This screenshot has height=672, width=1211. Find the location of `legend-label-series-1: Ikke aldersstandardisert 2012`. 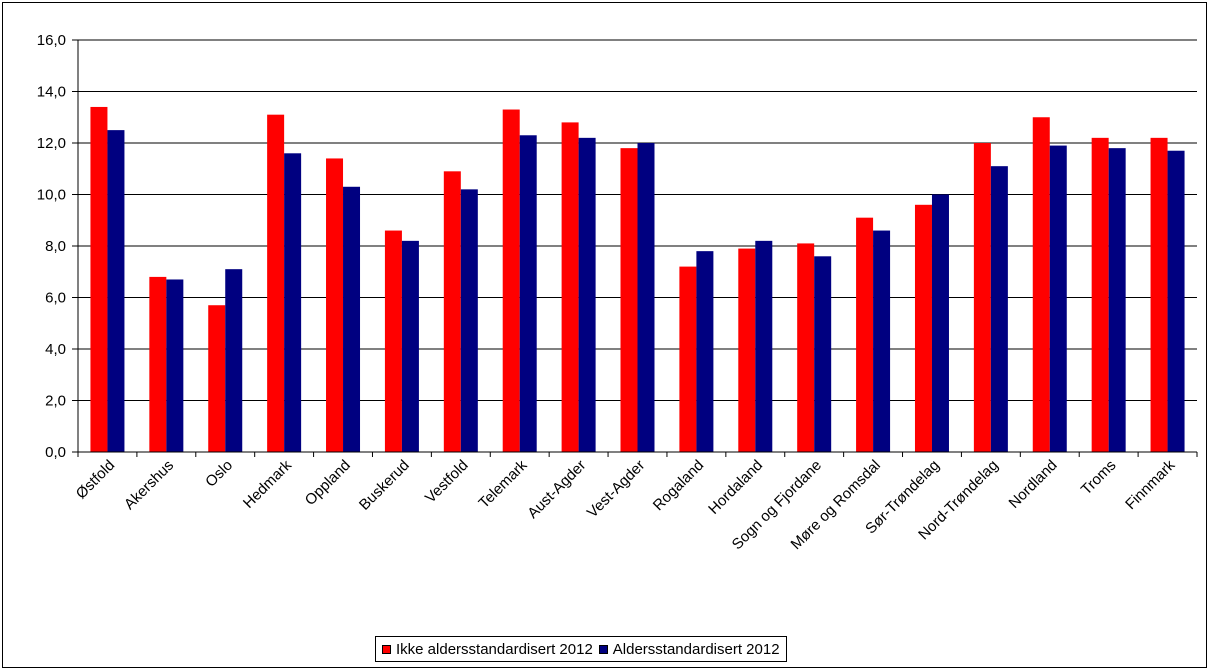

legend-label-series-1: Ikke aldersstandardisert 2012 is located at coordinates (494, 649).